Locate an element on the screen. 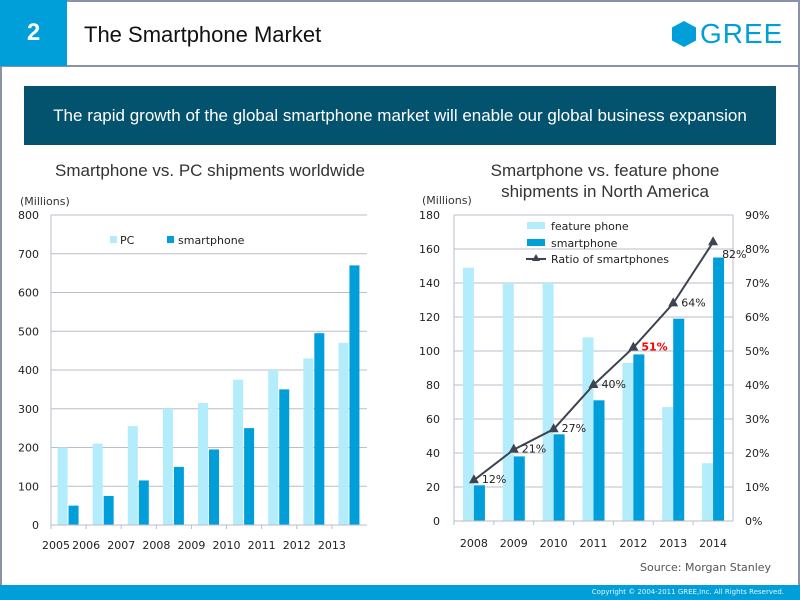 This screenshot has height=600, width=800. right-y-tick-label: 80 is located at coordinates (433, 385).